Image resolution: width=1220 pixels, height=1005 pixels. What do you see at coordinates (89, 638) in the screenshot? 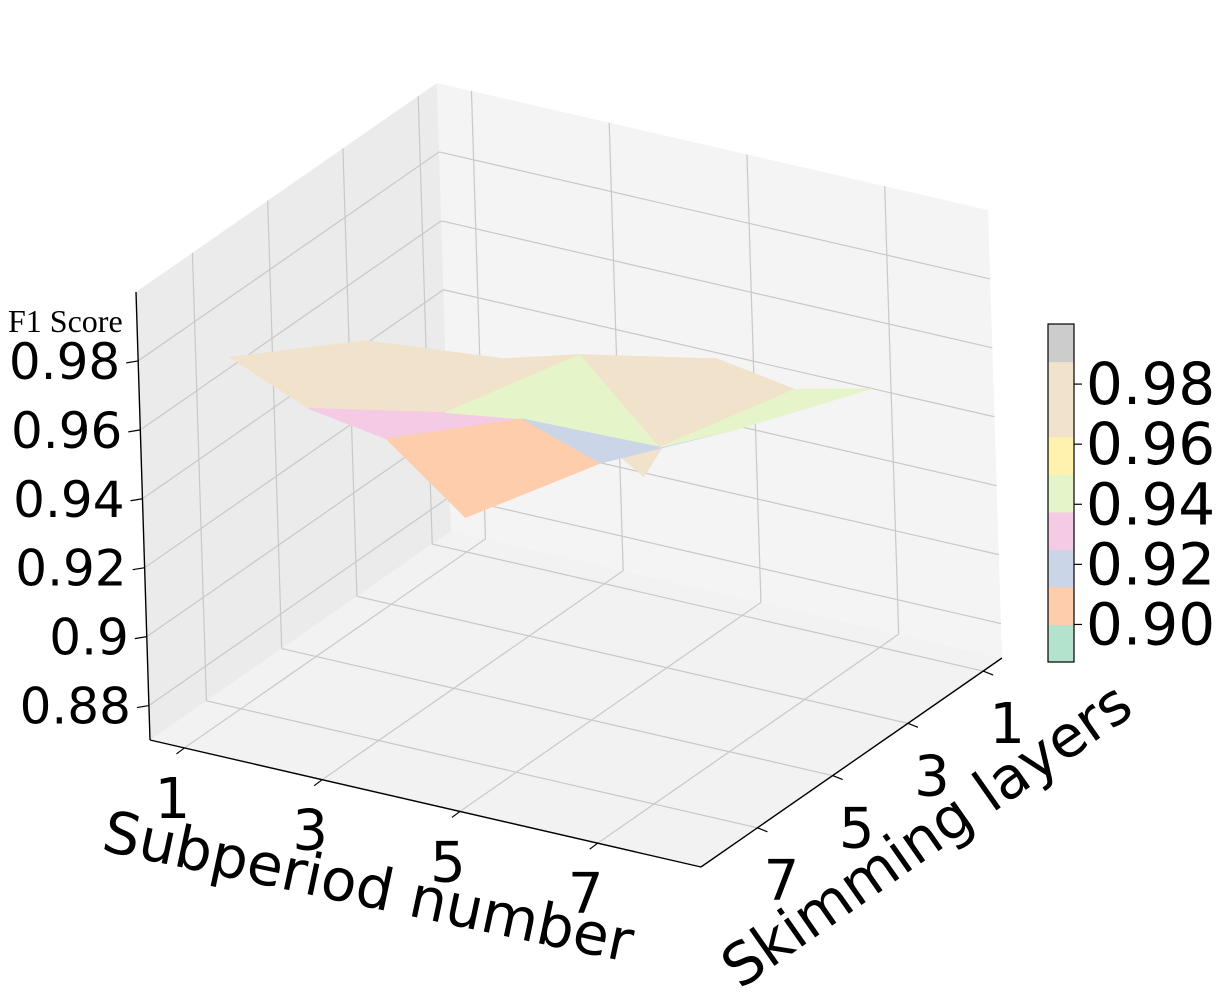
I see `z-tick-label: 0.9` at bounding box center [89, 638].